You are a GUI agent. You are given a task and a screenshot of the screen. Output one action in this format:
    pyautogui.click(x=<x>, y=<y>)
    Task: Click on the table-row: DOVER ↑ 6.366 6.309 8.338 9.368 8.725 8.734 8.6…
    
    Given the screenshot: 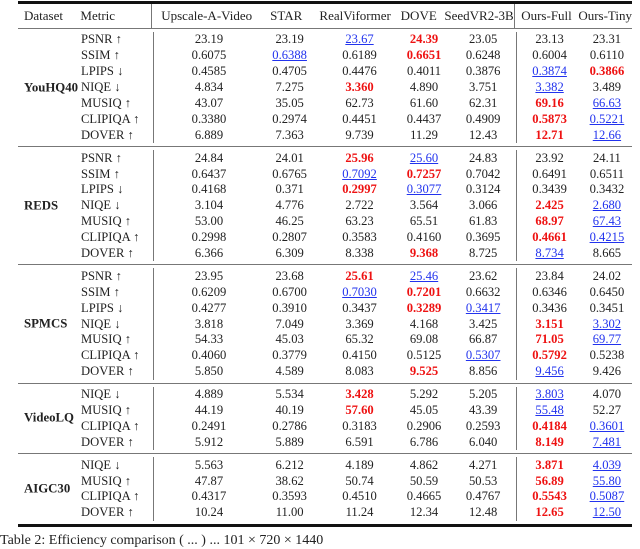 What is the action you would take?
    pyautogui.click(x=325, y=253)
    